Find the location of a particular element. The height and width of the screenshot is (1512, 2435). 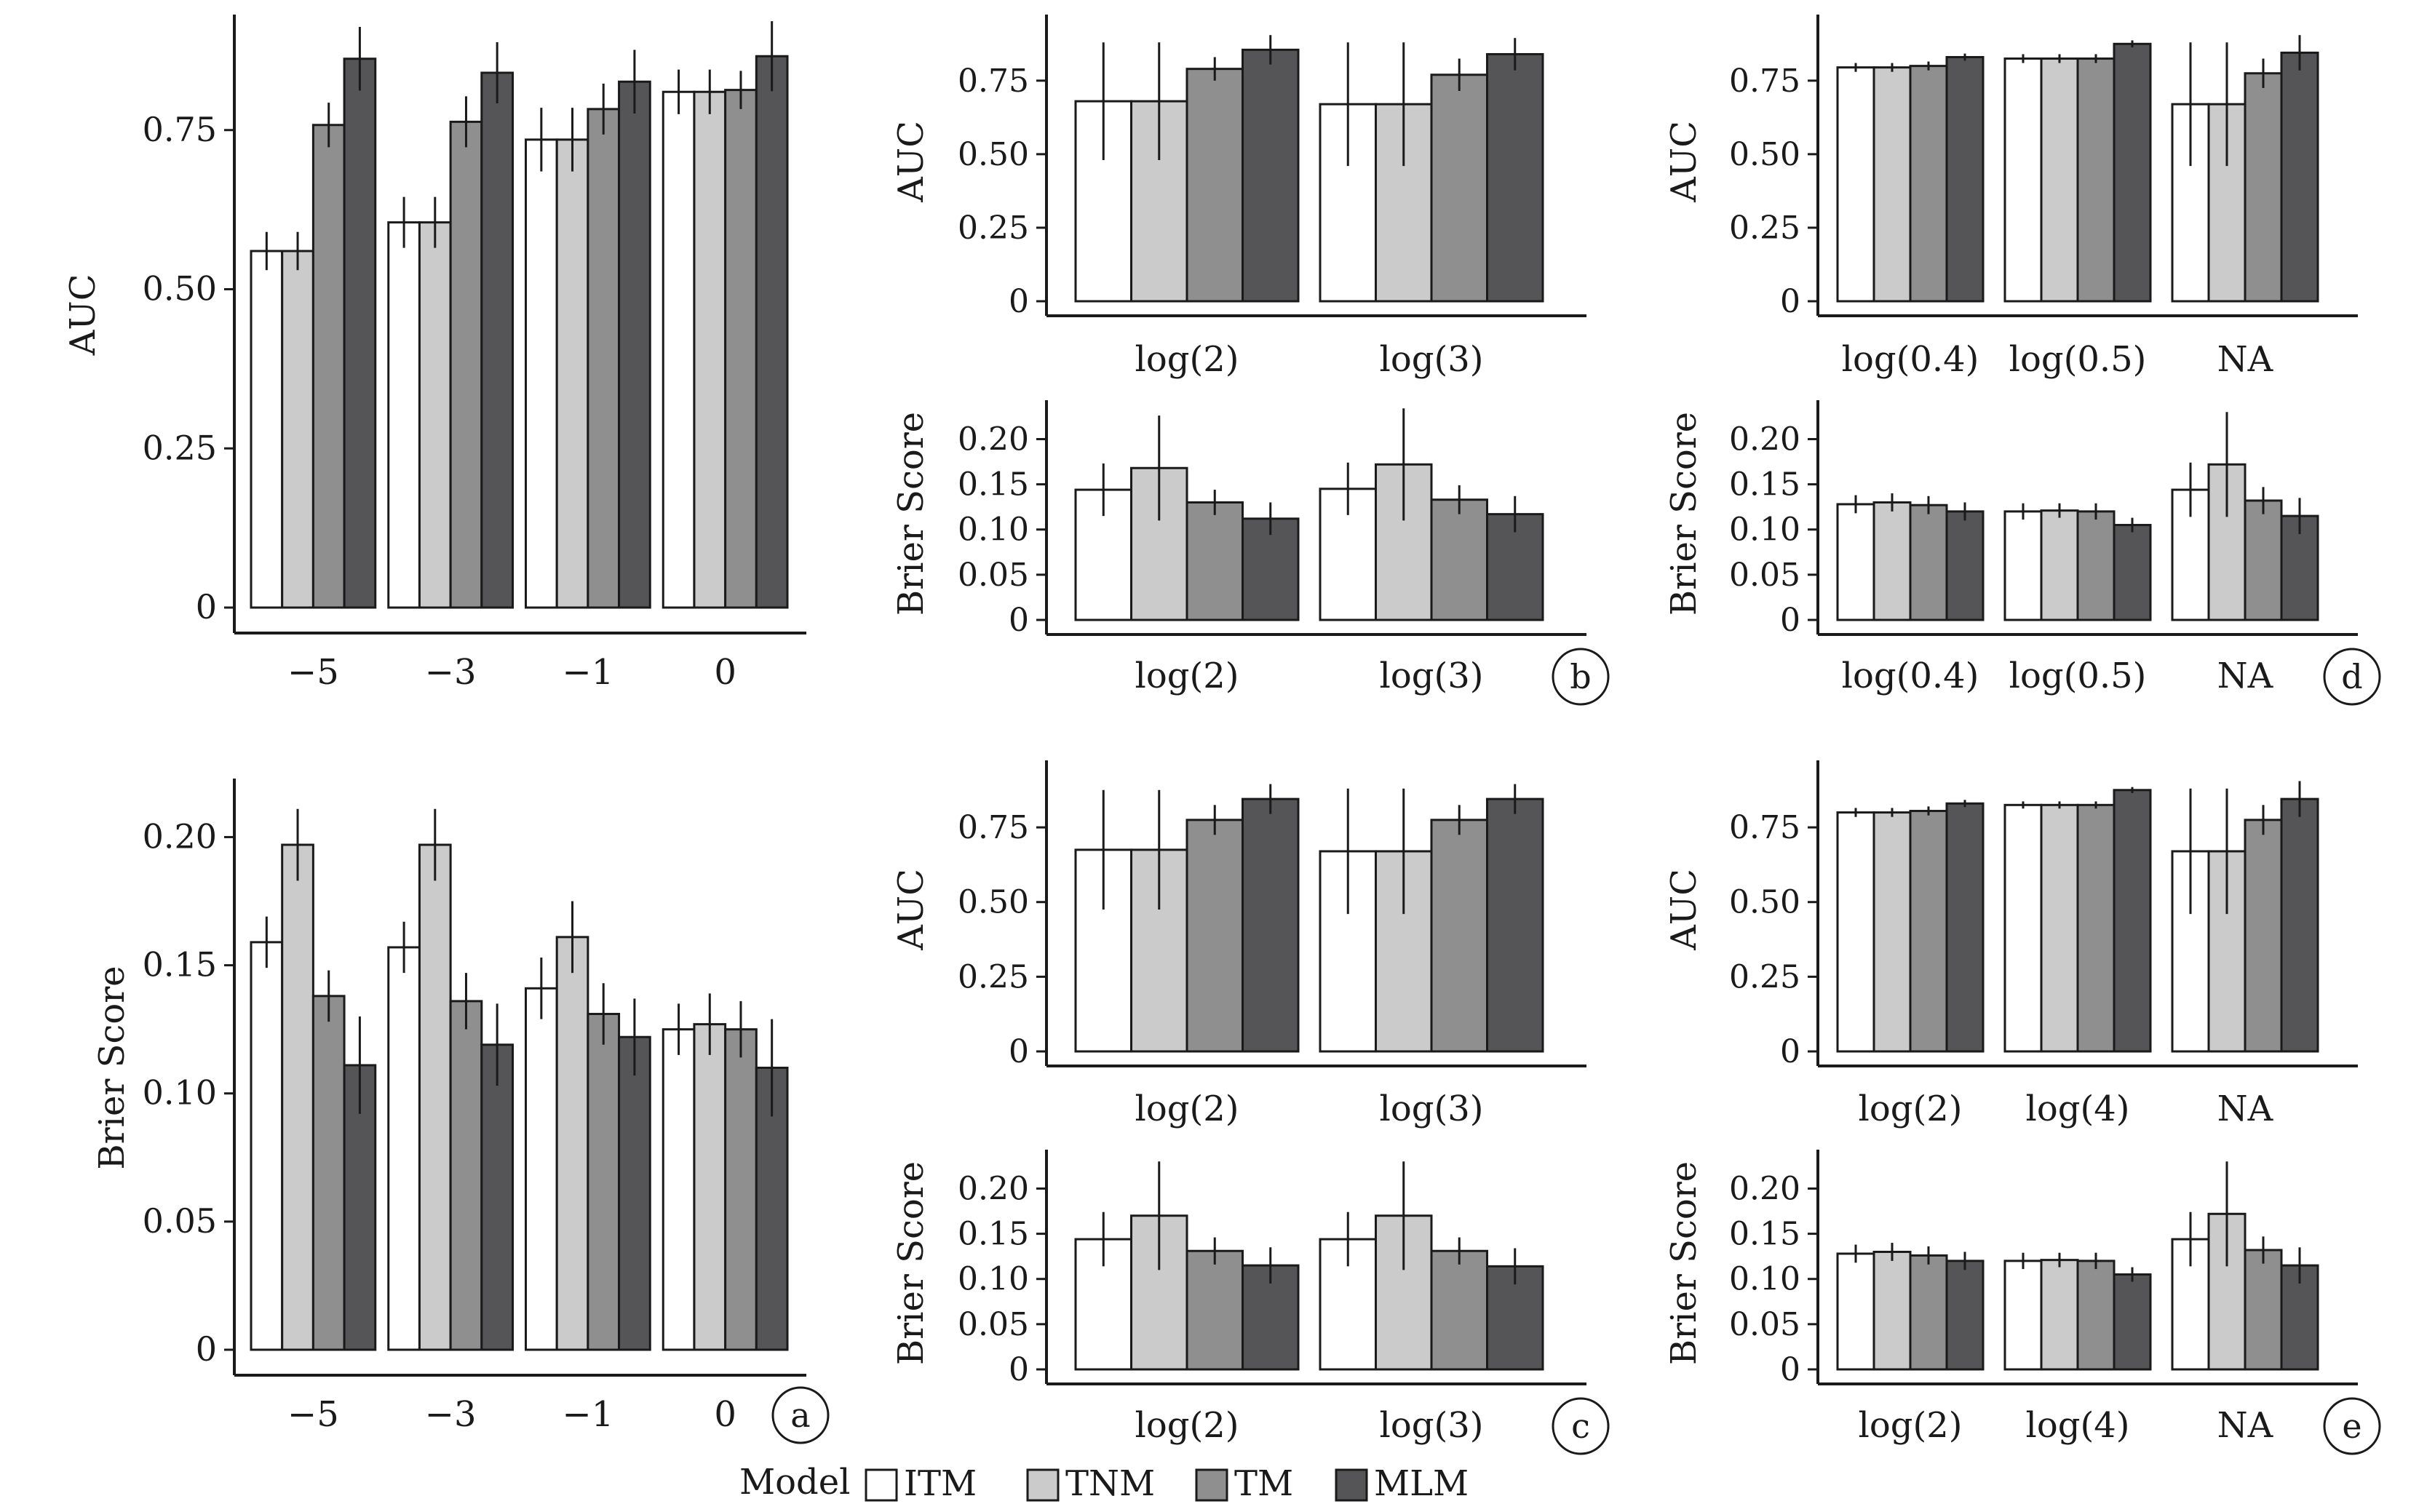

legend-label-mlm: MLM is located at coordinates (1421, 1484).